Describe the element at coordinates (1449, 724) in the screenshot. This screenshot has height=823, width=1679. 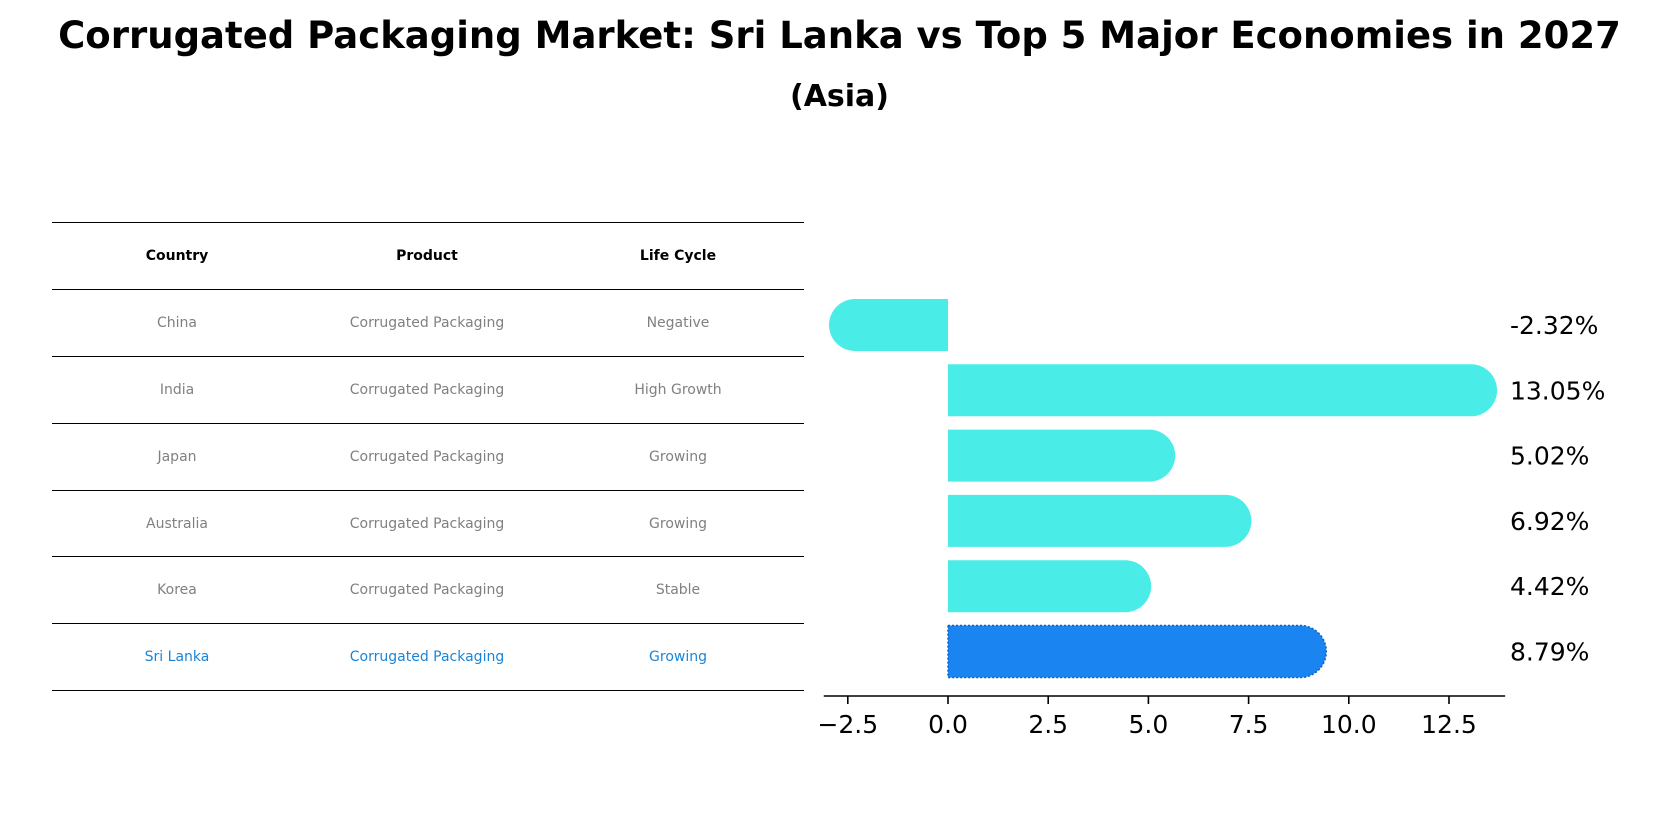
I see `x-tick-label: 12.5` at that location.